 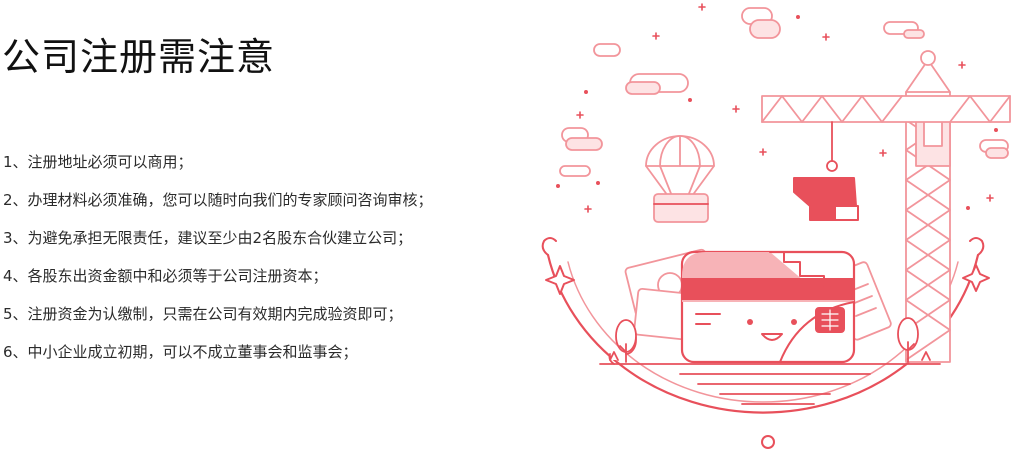 I want to click on tree-icon, so click(x=770, y=340).